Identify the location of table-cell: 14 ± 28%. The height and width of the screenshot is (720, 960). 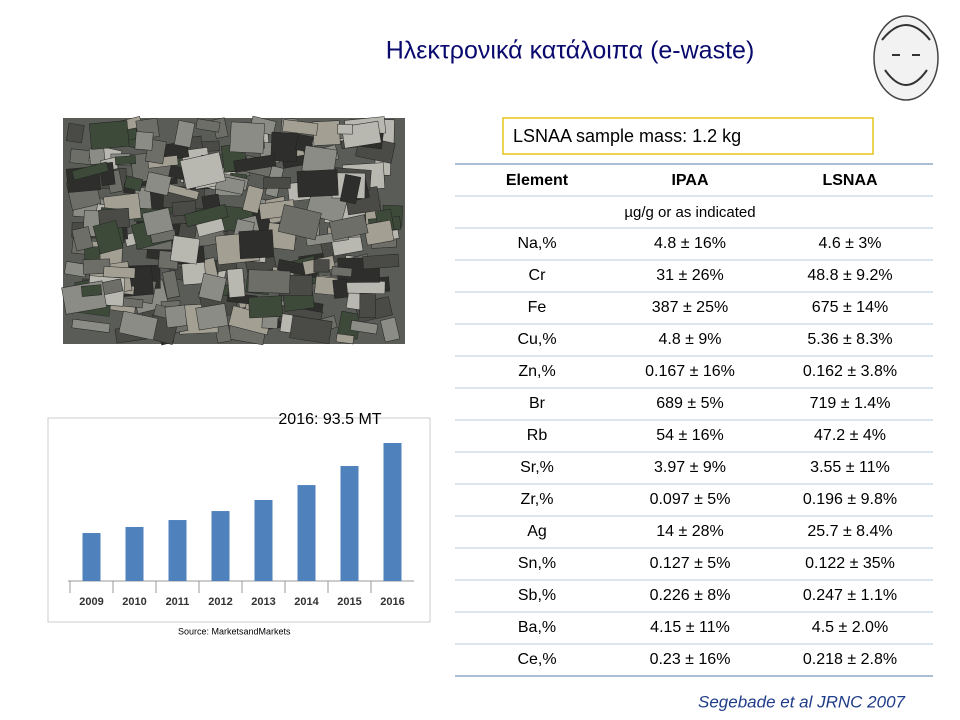
(690, 531).